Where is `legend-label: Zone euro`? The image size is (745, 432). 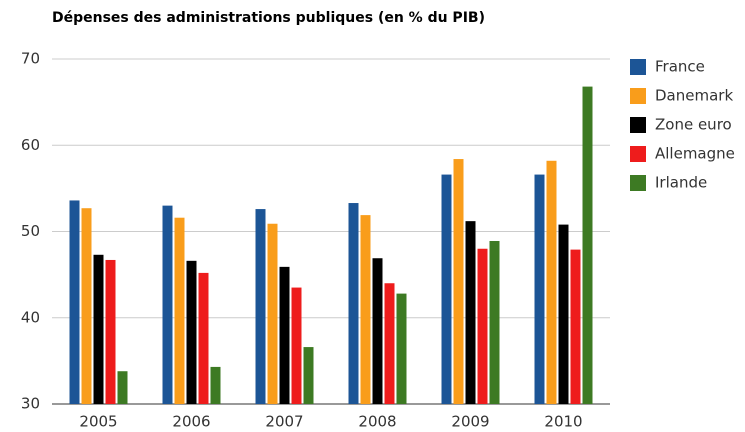
legend-label: Zone euro is located at coordinates (693, 125).